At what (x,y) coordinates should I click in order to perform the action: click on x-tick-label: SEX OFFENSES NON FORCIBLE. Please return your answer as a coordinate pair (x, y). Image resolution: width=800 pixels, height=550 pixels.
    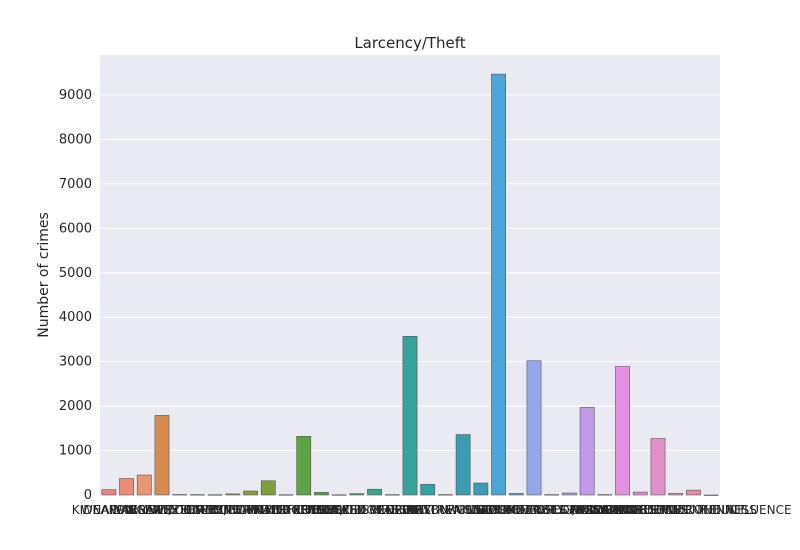
    Looking at the image, I should click on (569, 510).